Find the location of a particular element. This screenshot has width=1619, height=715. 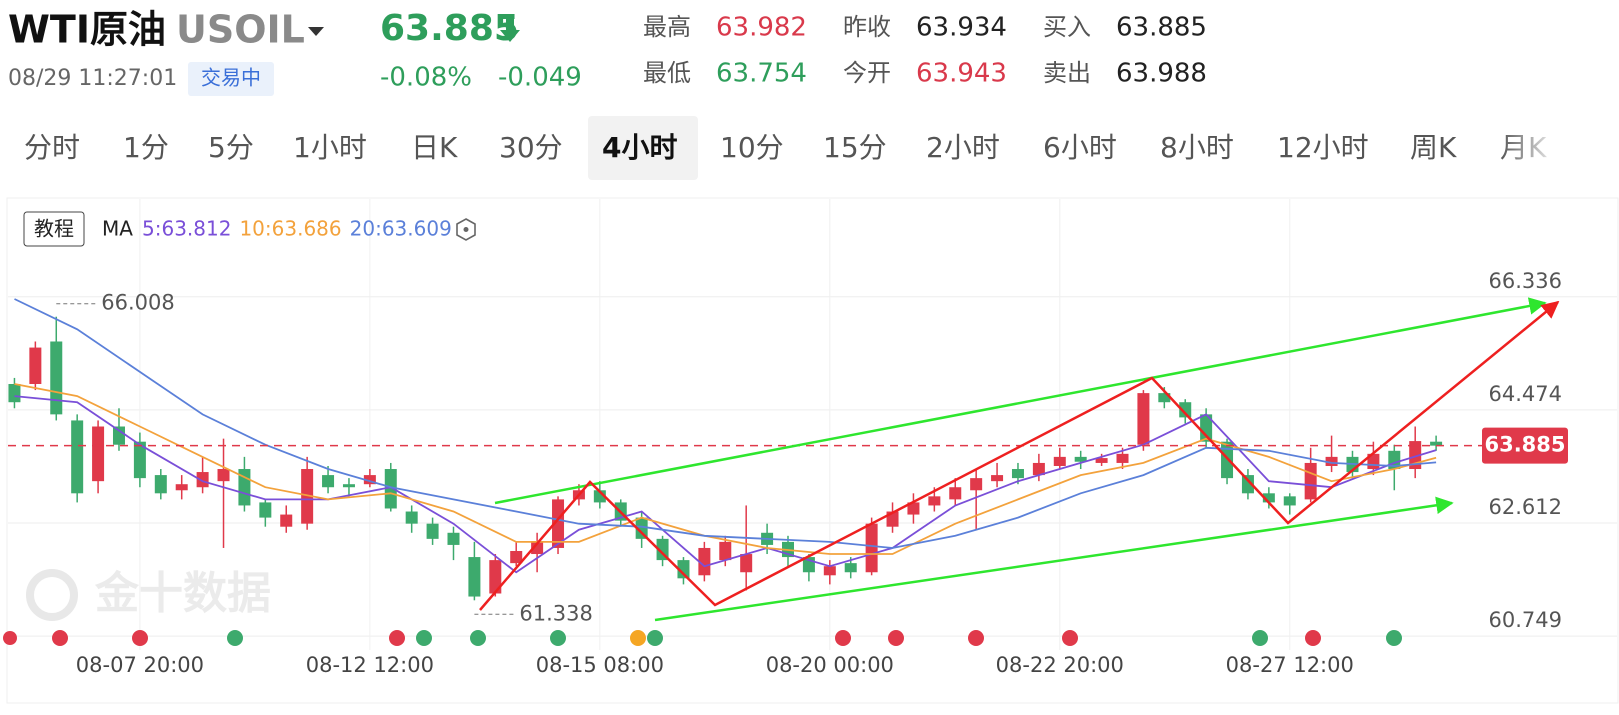

tutorial-label: 教程 is located at coordinates (54, 229).